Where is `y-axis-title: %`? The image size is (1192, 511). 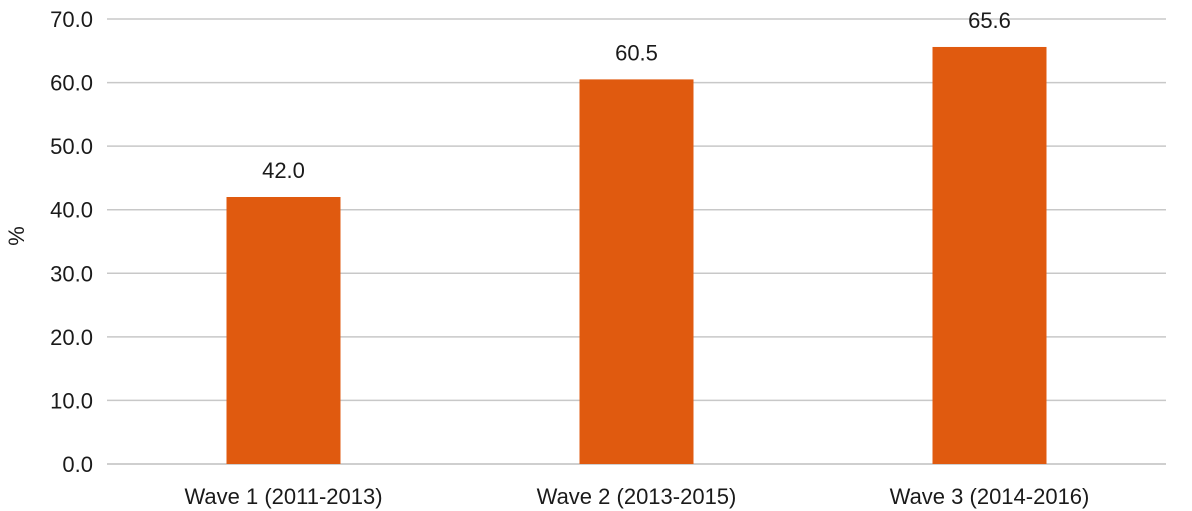 y-axis-title: % is located at coordinates (16, 236).